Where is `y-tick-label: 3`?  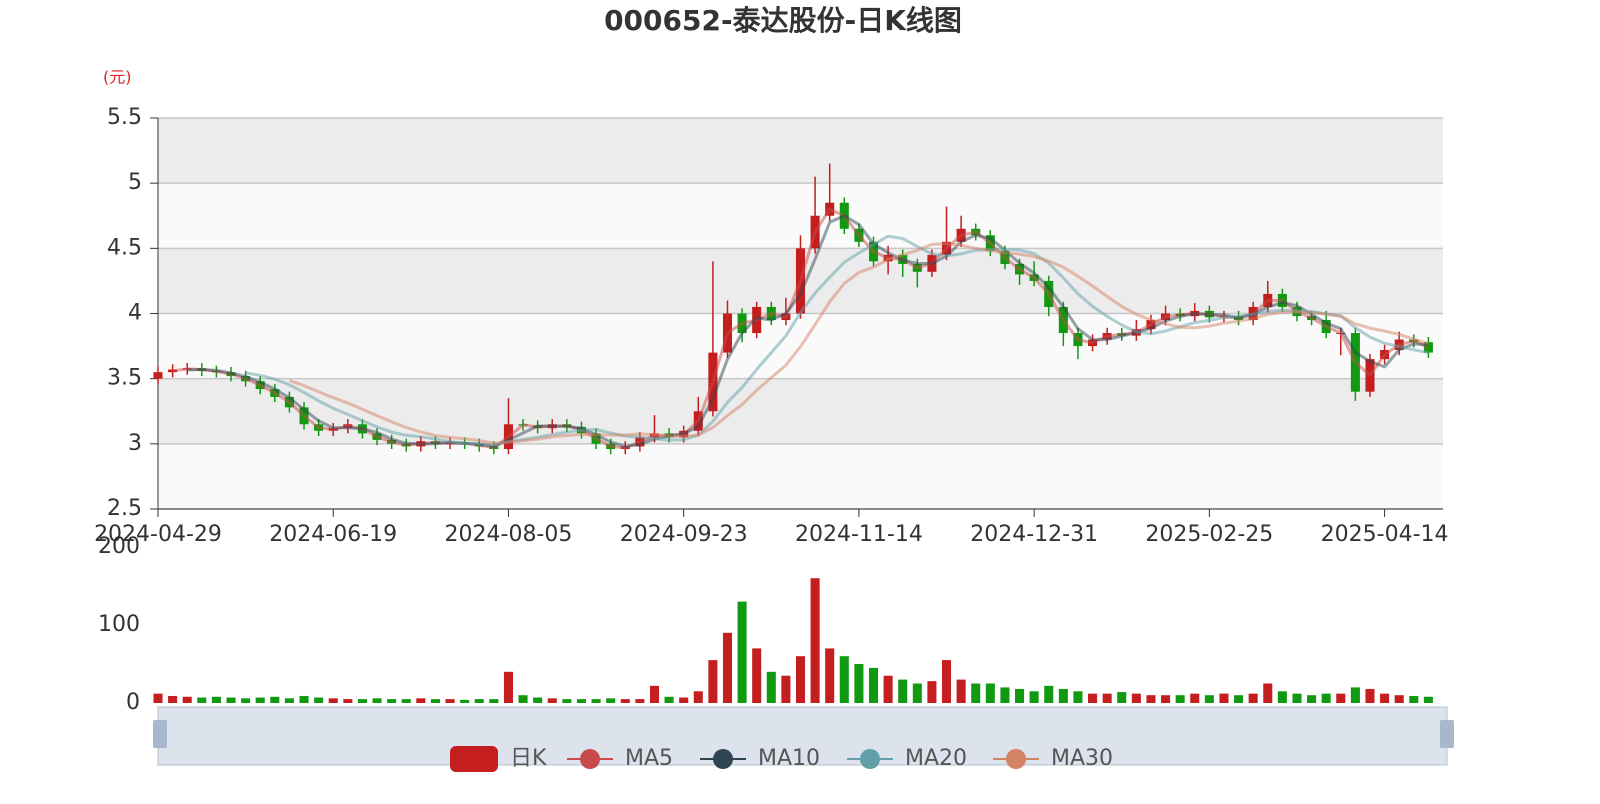 y-tick-label: 3 is located at coordinates (135, 443).